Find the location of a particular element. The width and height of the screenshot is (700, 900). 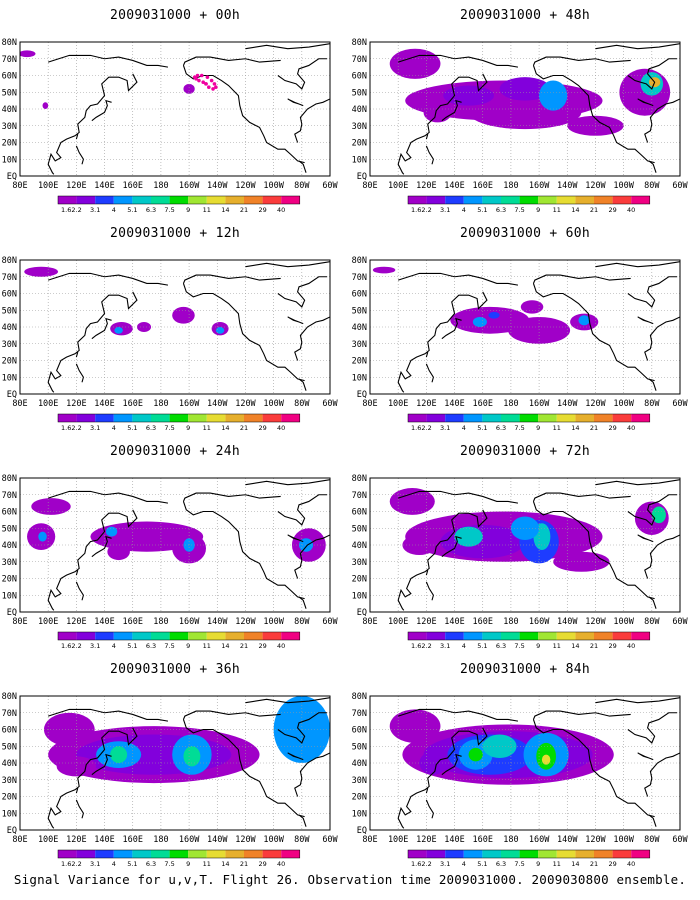

lon-tick-label: 80W is located at coordinates (302, 404).